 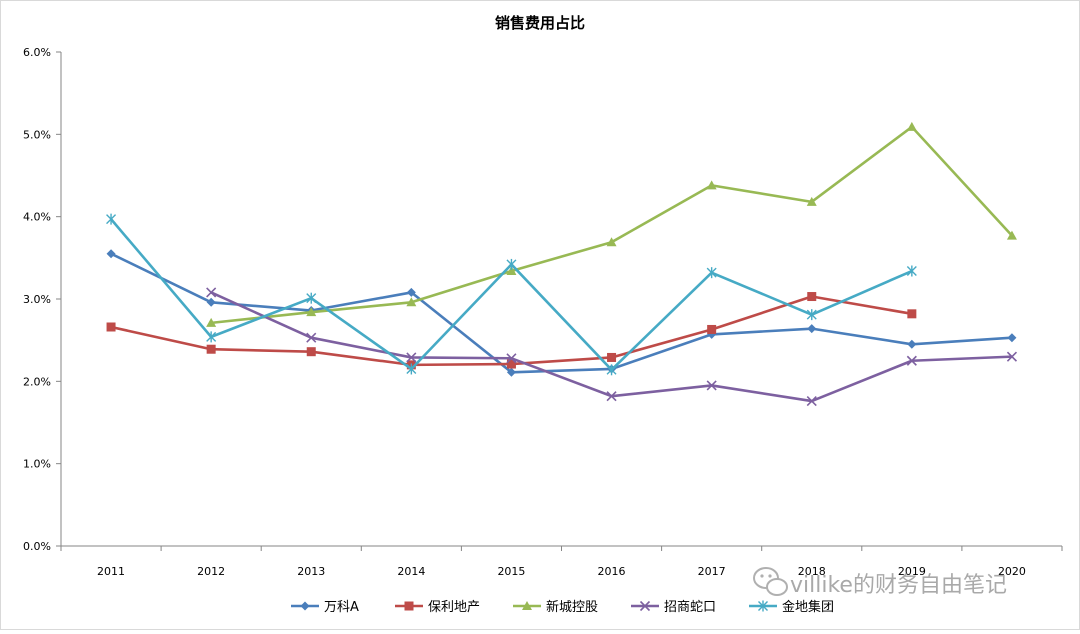 I want to click on legend-item: 万科A, so click(x=325, y=607).